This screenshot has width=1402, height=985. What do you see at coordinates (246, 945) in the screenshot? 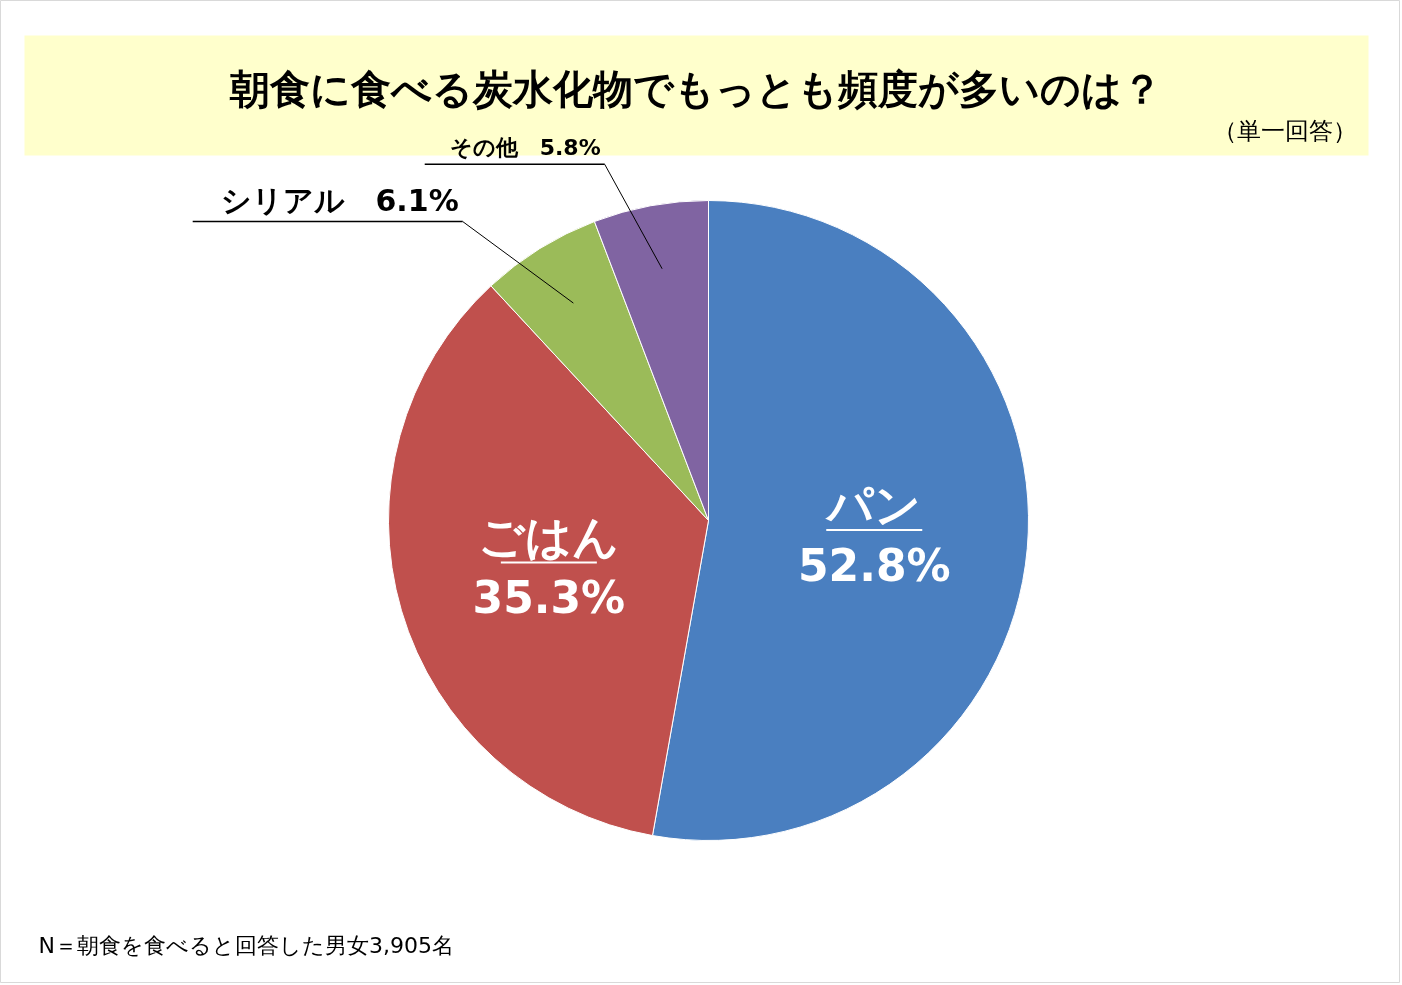
I see `text: N＝朝食を食べると回答した男女3,905名` at bounding box center [246, 945].